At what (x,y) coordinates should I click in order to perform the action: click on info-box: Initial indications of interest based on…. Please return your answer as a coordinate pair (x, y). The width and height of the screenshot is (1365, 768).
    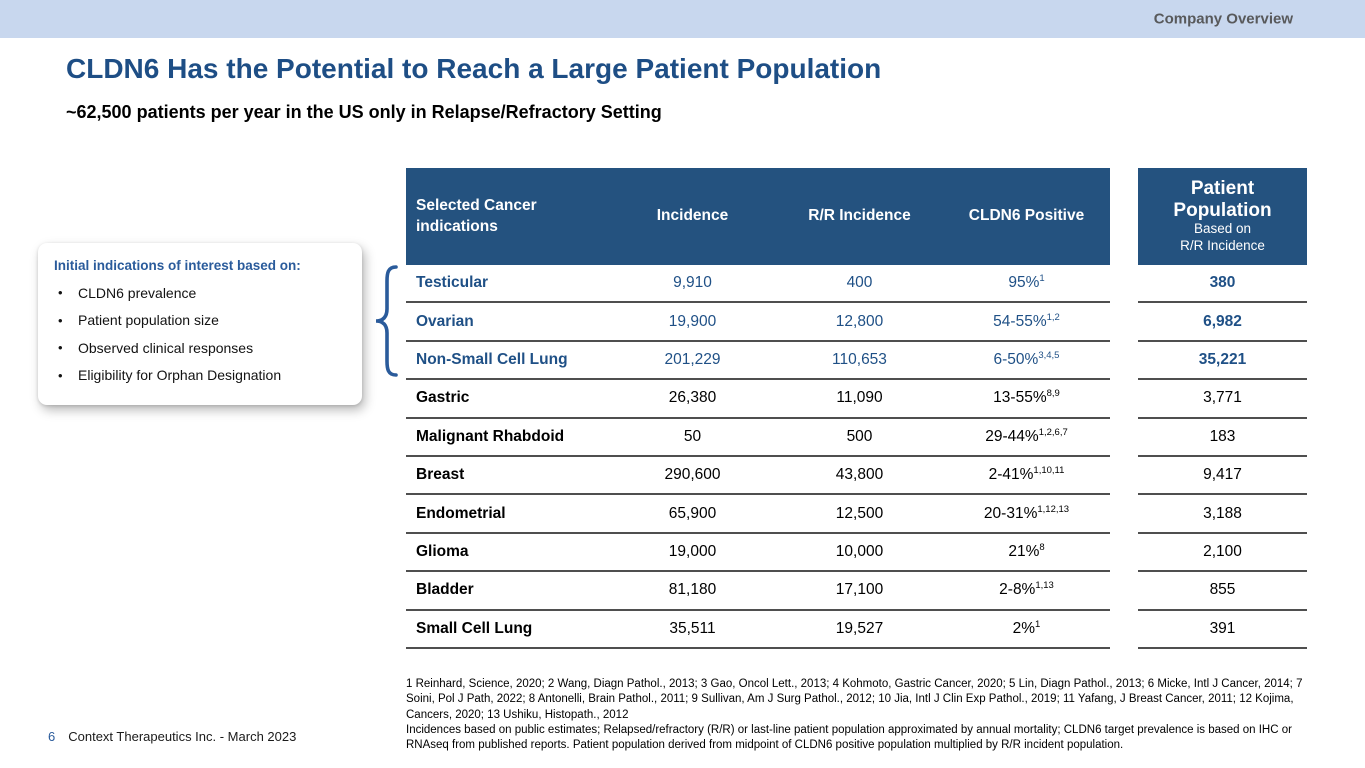
    Looking at the image, I should click on (200, 324).